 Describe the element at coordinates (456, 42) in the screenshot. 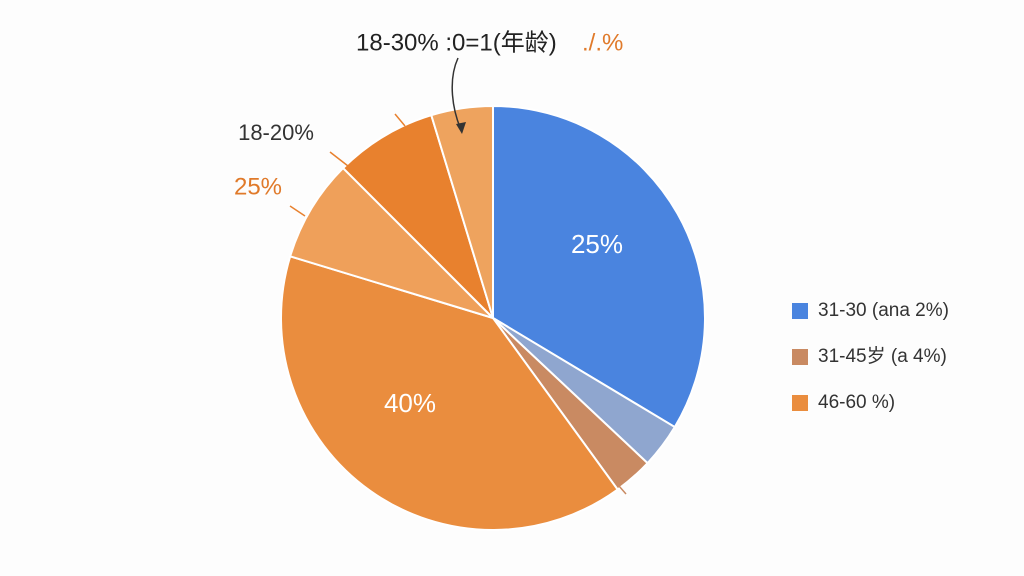

I see `annotation: 18-30% :0=1(年龄)` at that location.